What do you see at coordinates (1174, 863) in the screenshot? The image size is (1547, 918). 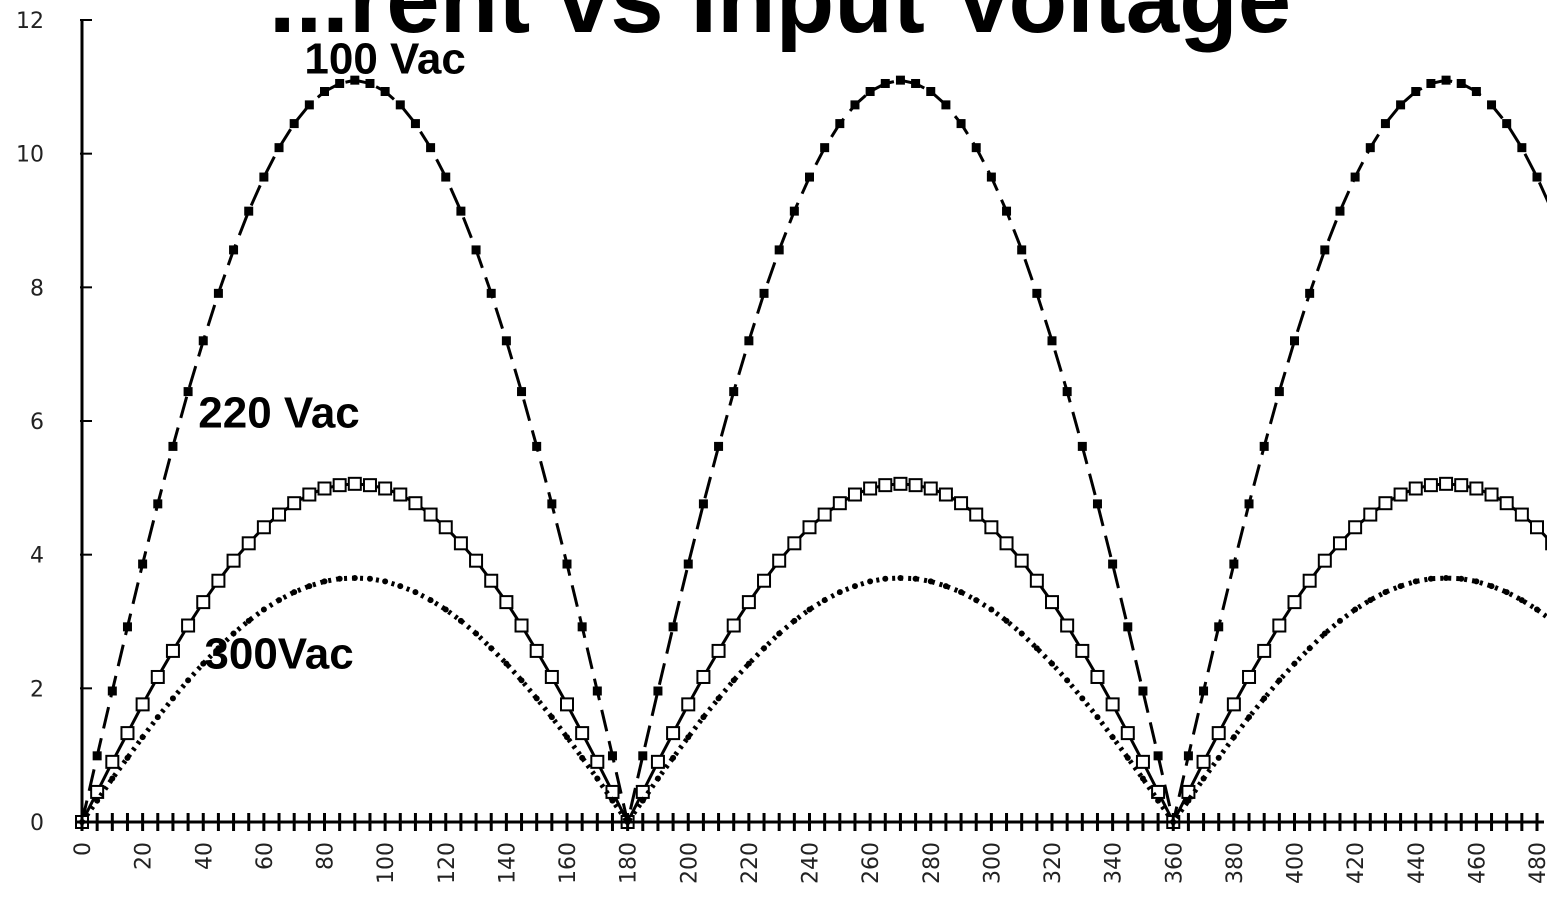 I see `x-tick-label: 360` at bounding box center [1174, 863].